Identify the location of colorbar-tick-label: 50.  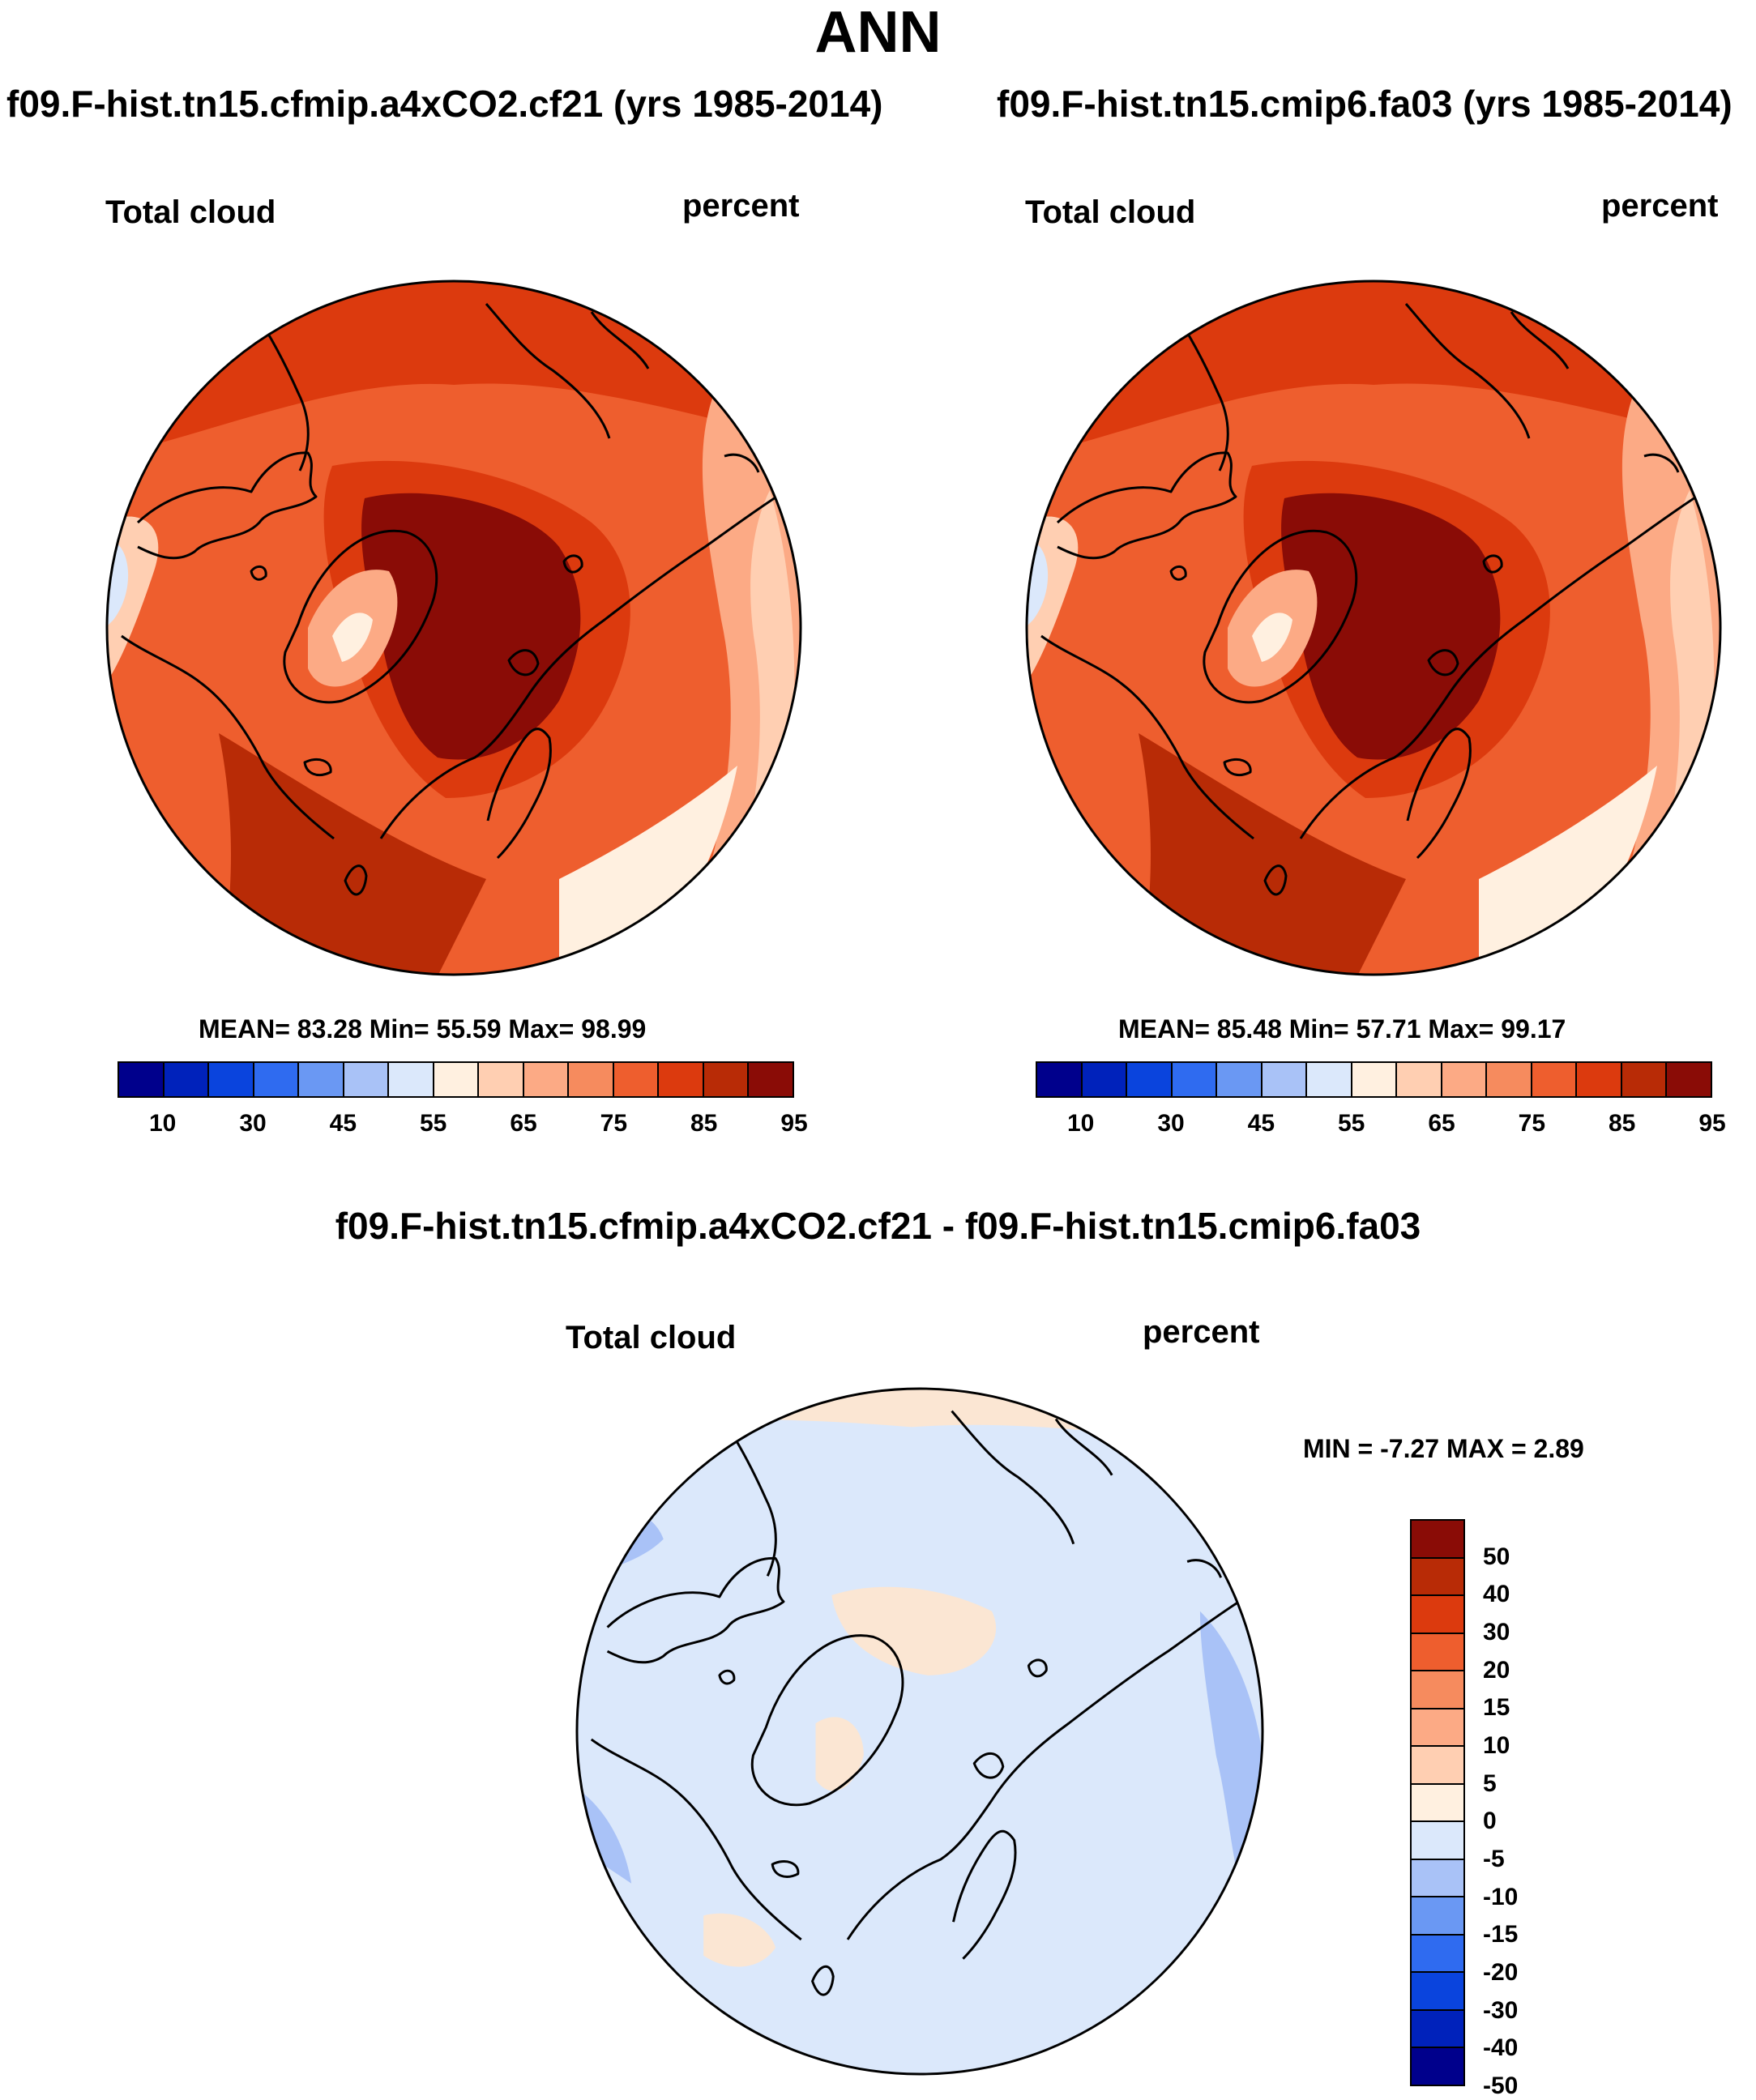
(1496, 1556).